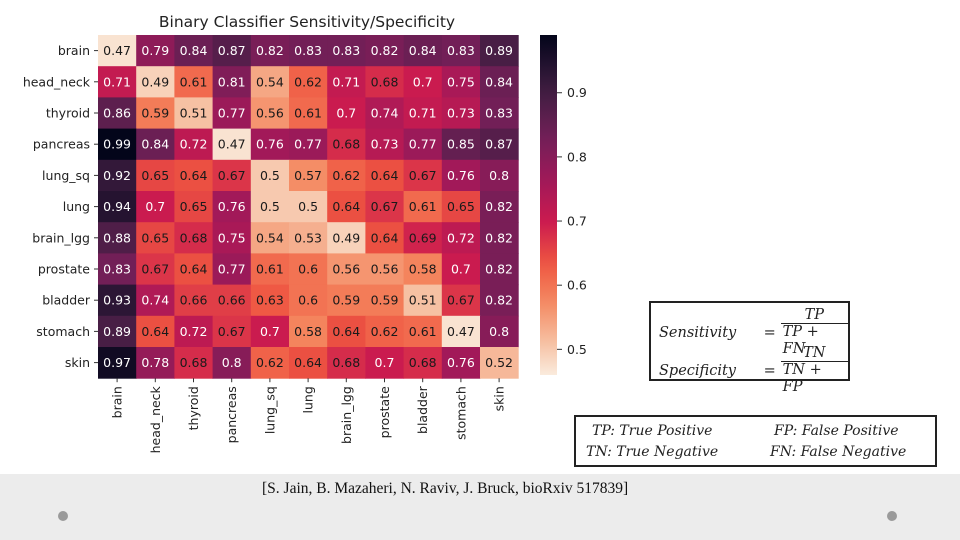 The height and width of the screenshot is (540, 960). Describe the element at coordinates (385, 82) in the screenshot. I see `heatmap-cell-head_neck-prostate` at that location.